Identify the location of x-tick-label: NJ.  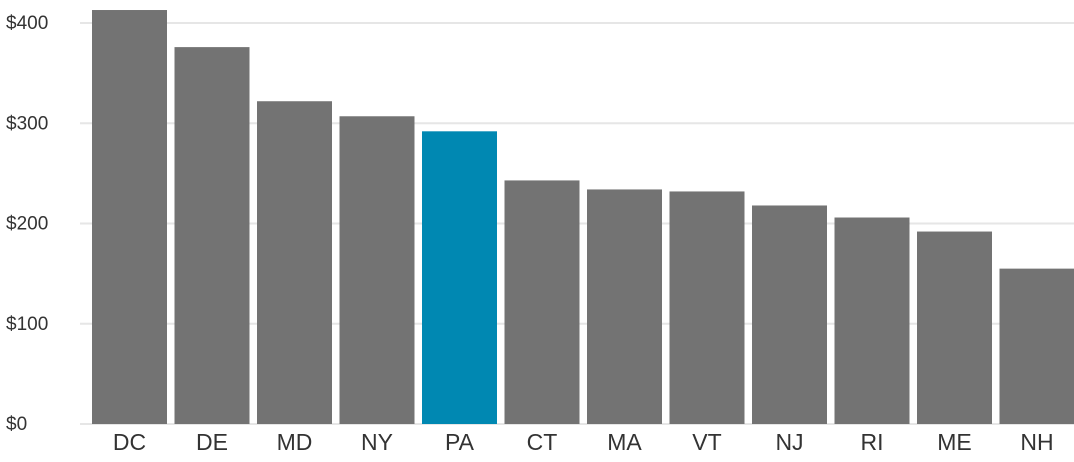
(789, 442).